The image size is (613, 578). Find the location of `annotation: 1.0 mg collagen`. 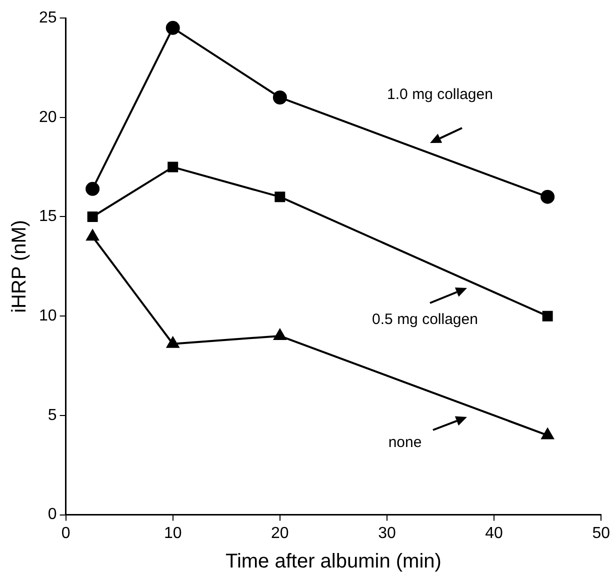

annotation: 1.0 mg collagen is located at coordinates (440, 95).